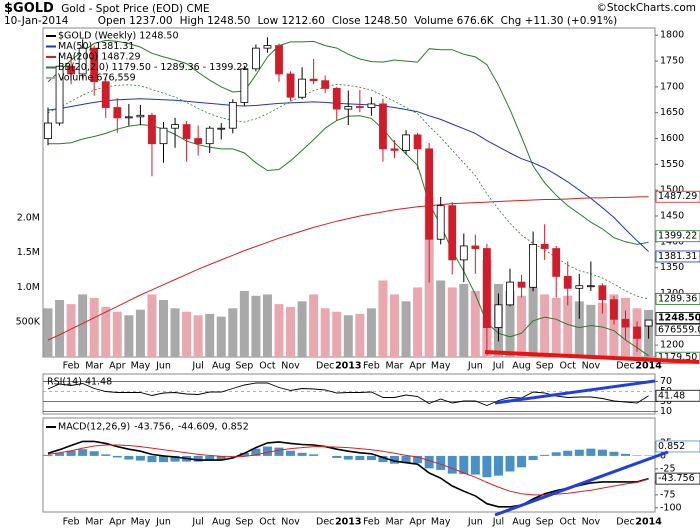  Describe the element at coordinates (28, 322) in the screenshot. I see `y-tick-label: 500K` at that location.